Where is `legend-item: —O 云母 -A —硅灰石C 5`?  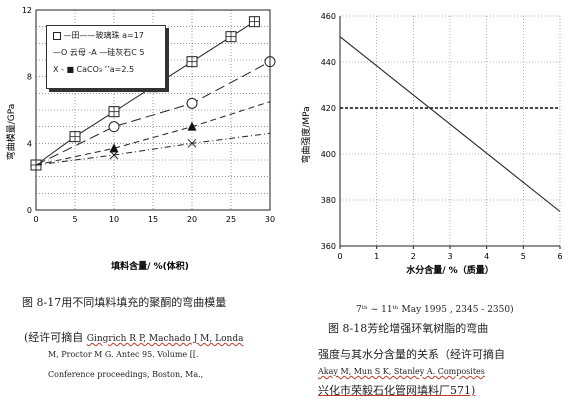 legend-item: —O 云母 -A —硅灰石C 5 is located at coordinates (99, 52).